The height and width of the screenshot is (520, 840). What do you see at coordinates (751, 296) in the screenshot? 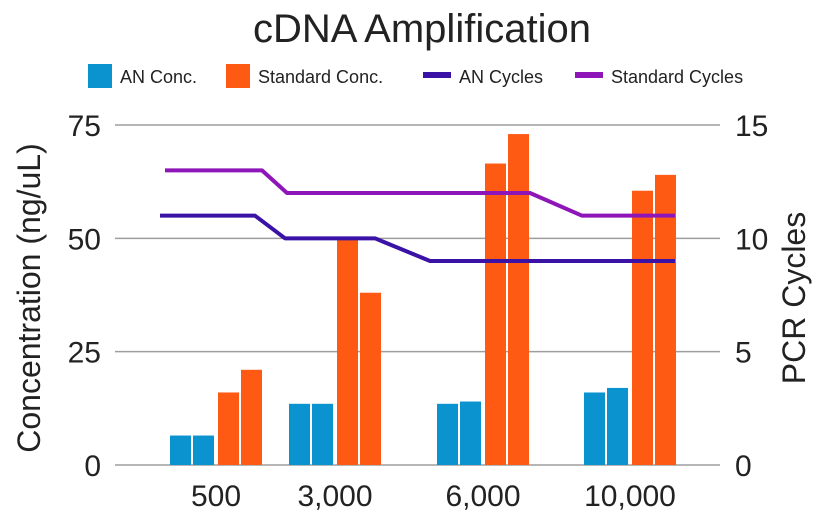
I see `right-axis-ticks: 0 5 10 15` at bounding box center [751, 296].